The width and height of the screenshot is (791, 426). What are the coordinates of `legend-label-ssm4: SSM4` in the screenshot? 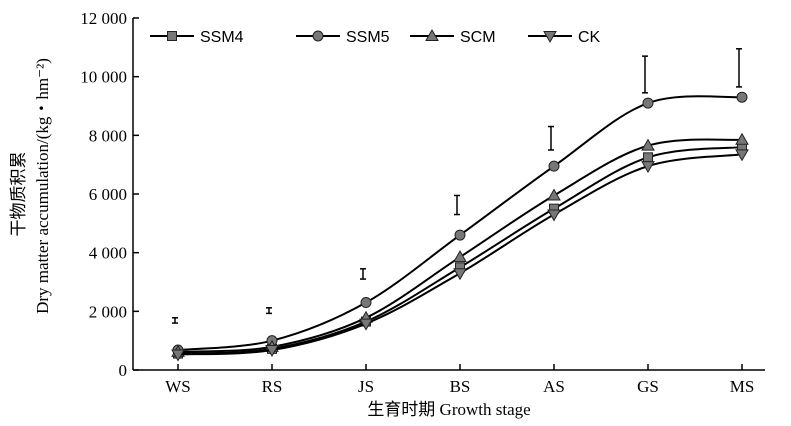 It's located at (222, 37).